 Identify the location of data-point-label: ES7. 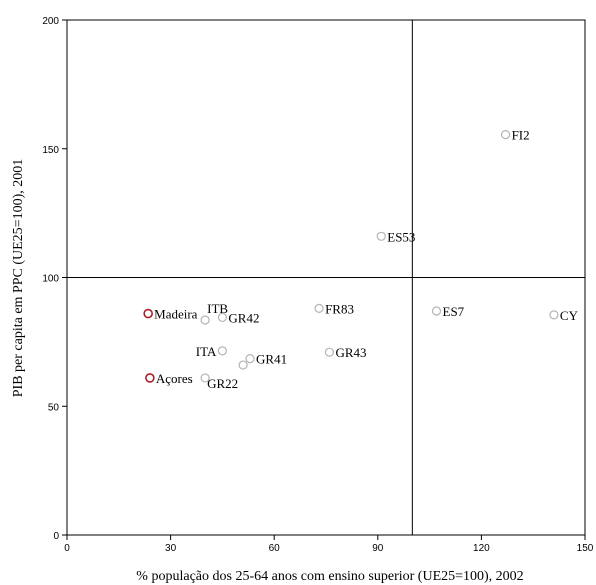
(454, 311).